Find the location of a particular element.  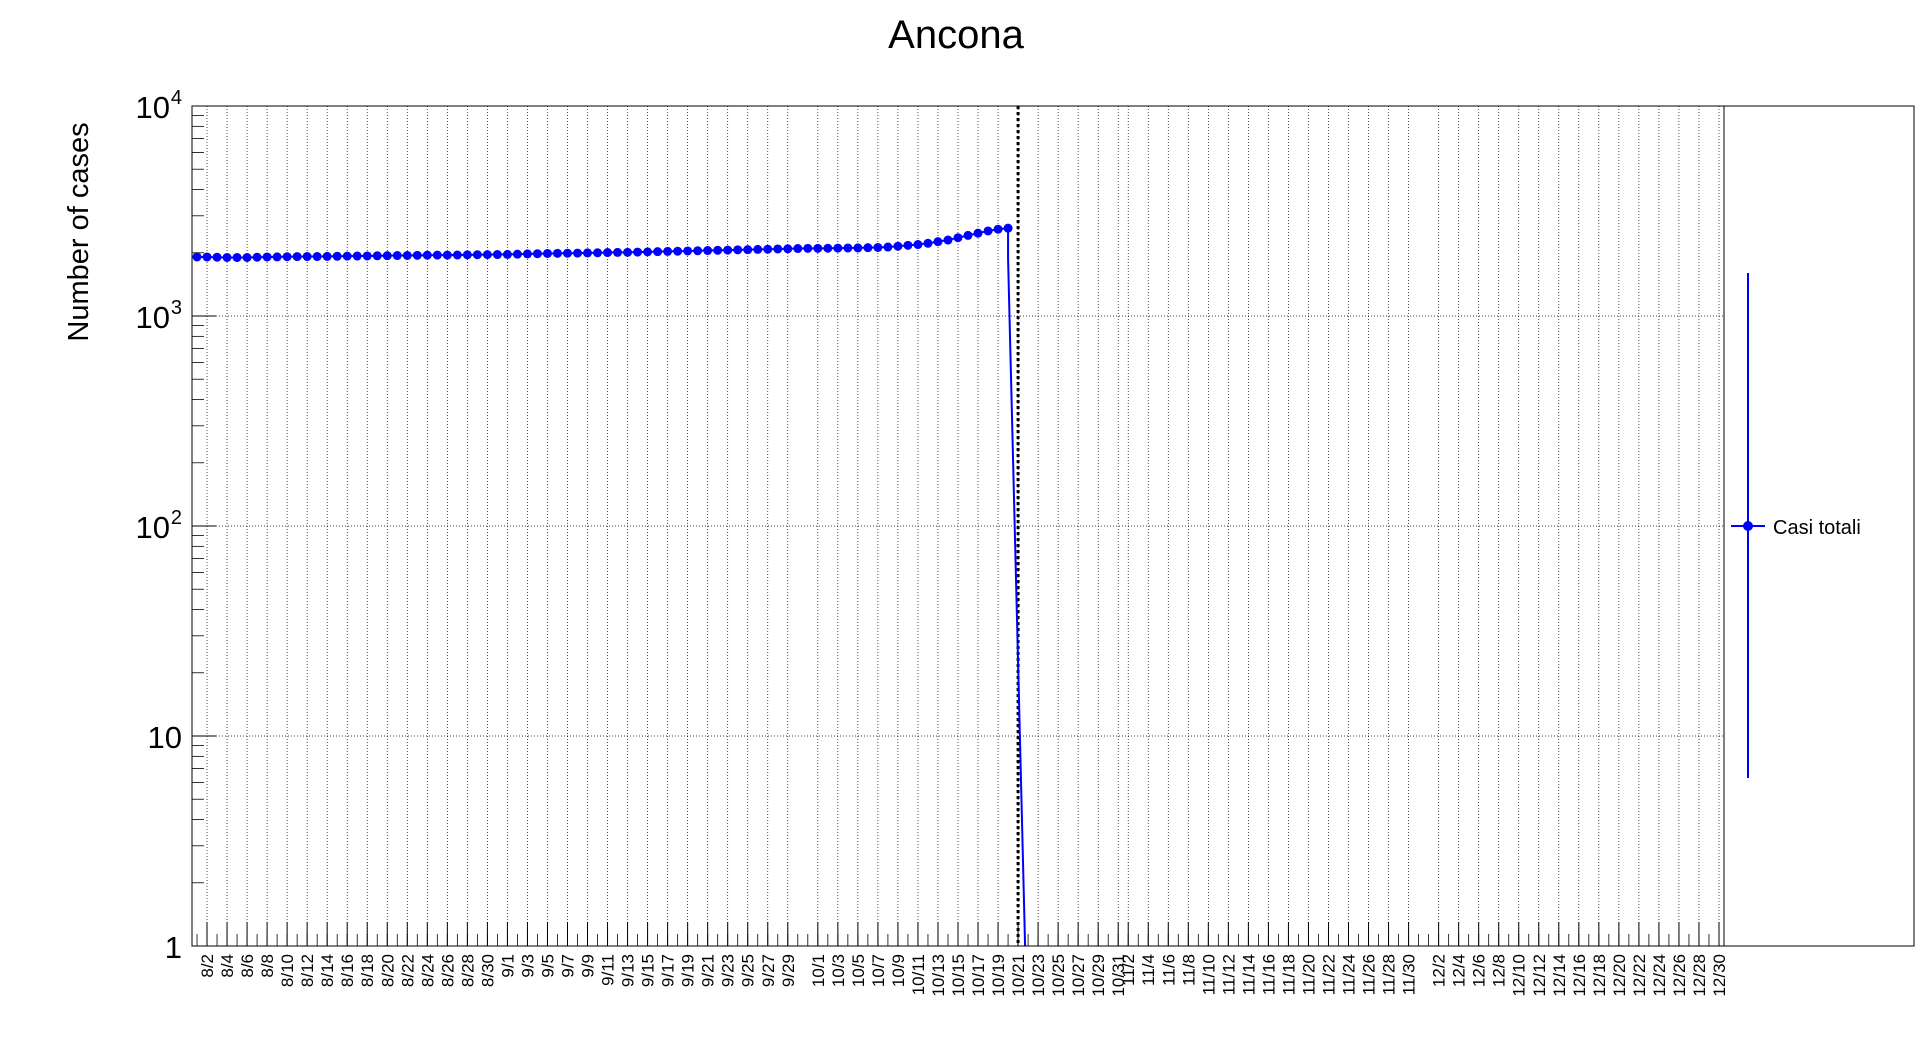

x-tick-label: 10/19 is located at coordinates (998, 975).